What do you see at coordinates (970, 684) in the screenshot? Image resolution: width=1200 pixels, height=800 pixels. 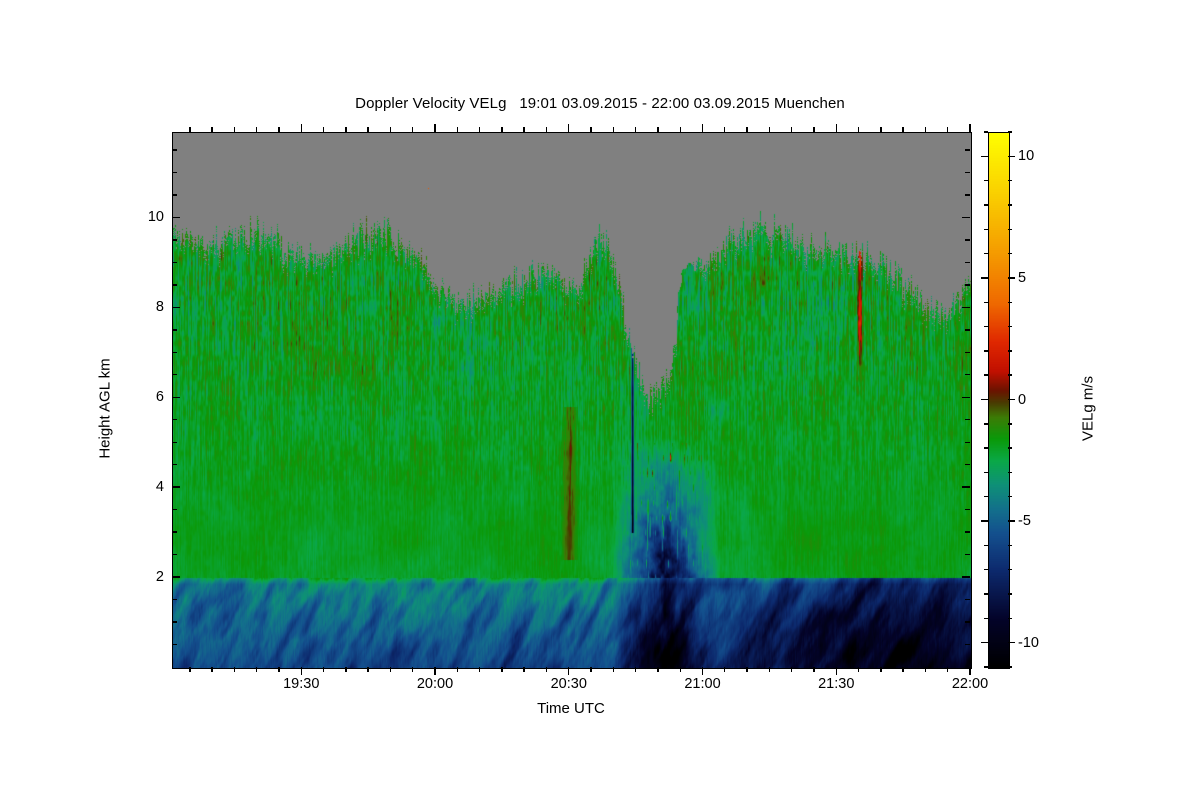 I see `x-tick-label: 22:00` at bounding box center [970, 684].